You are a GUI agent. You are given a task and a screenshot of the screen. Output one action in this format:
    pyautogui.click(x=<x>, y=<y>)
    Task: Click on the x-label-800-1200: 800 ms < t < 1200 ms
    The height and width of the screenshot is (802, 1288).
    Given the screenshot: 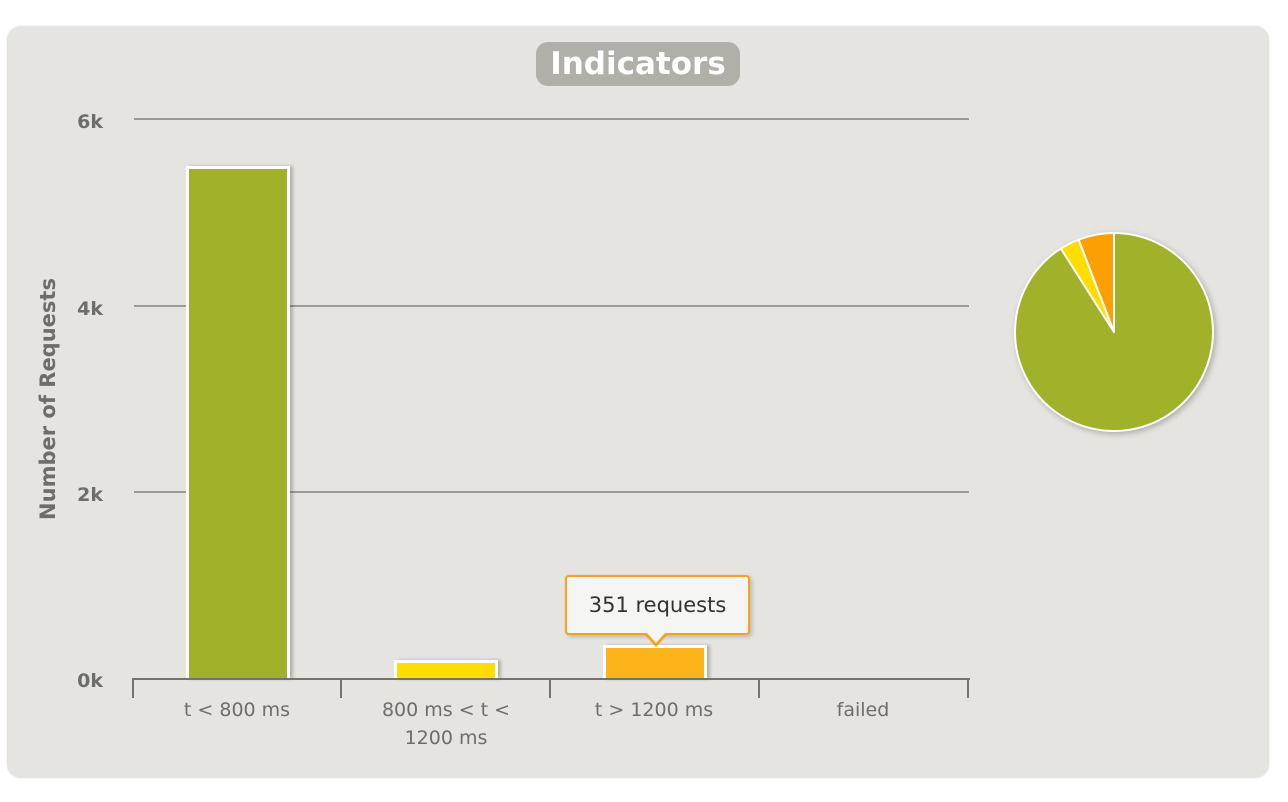 What is the action you would take?
    pyautogui.click(x=446, y=724)
    